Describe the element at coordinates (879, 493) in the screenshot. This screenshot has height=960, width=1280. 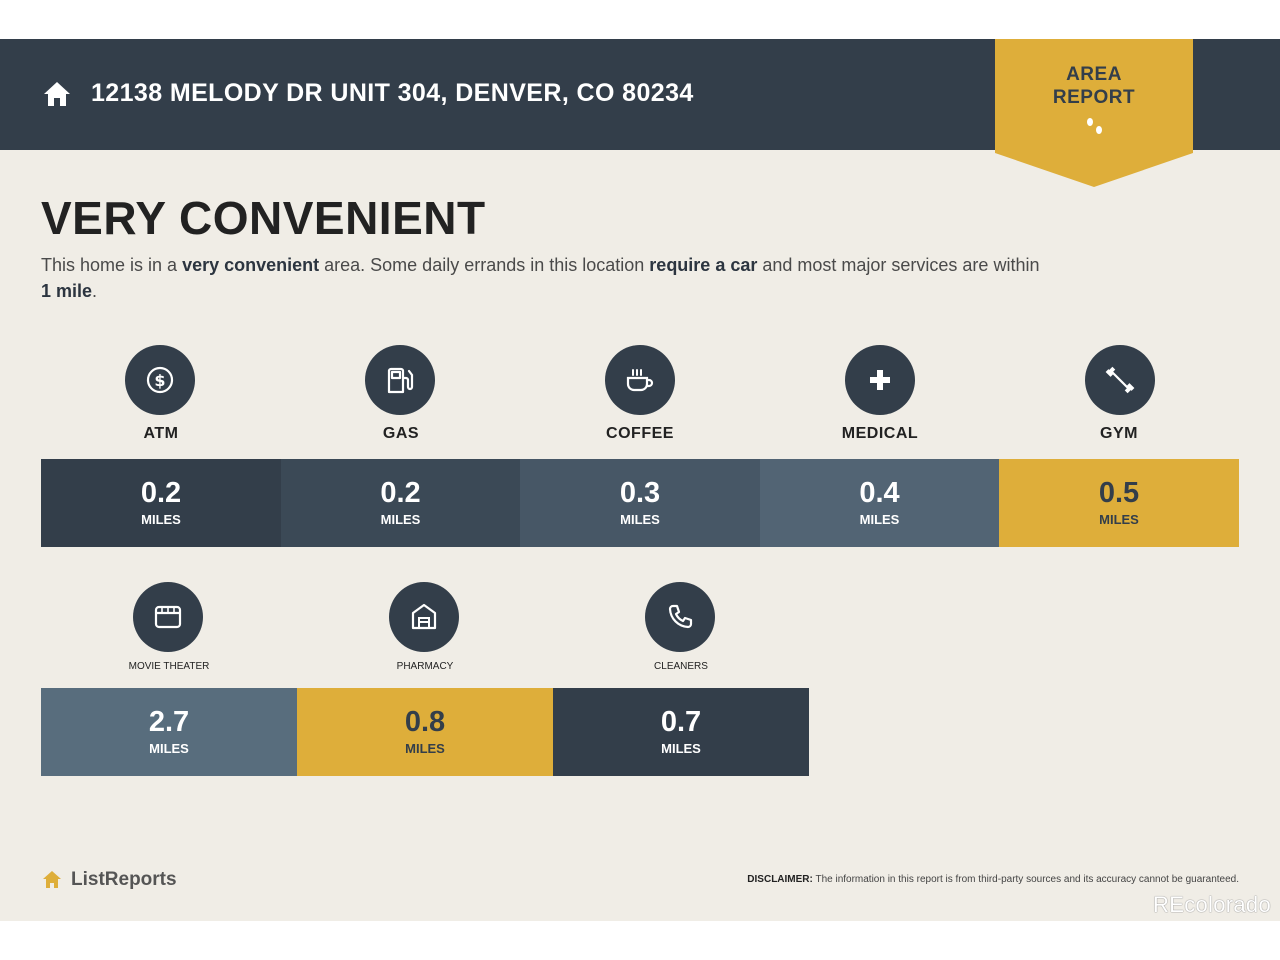
I see `distance-value: 0.4` at that location.